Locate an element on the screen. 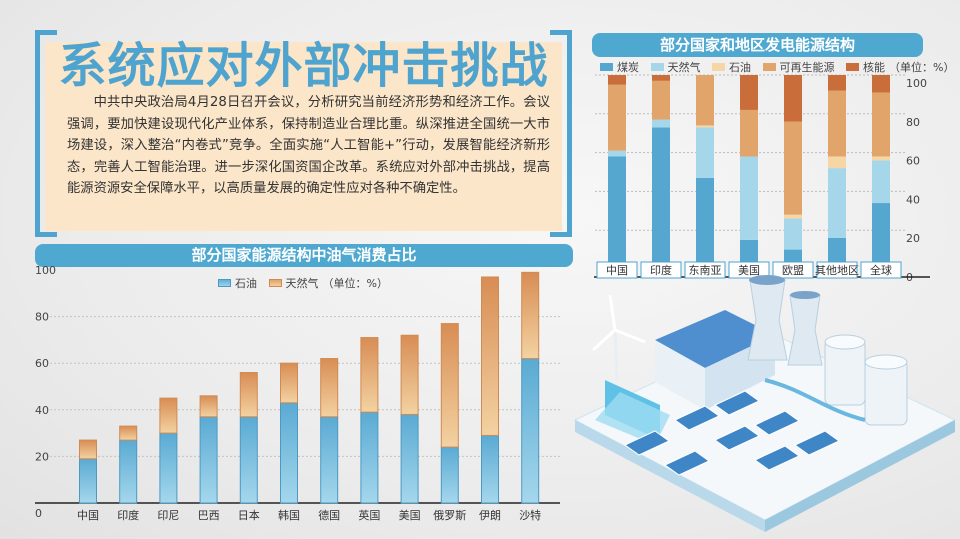 The image size is (960, 539). left-bracket is located at coordinates (46, 133).